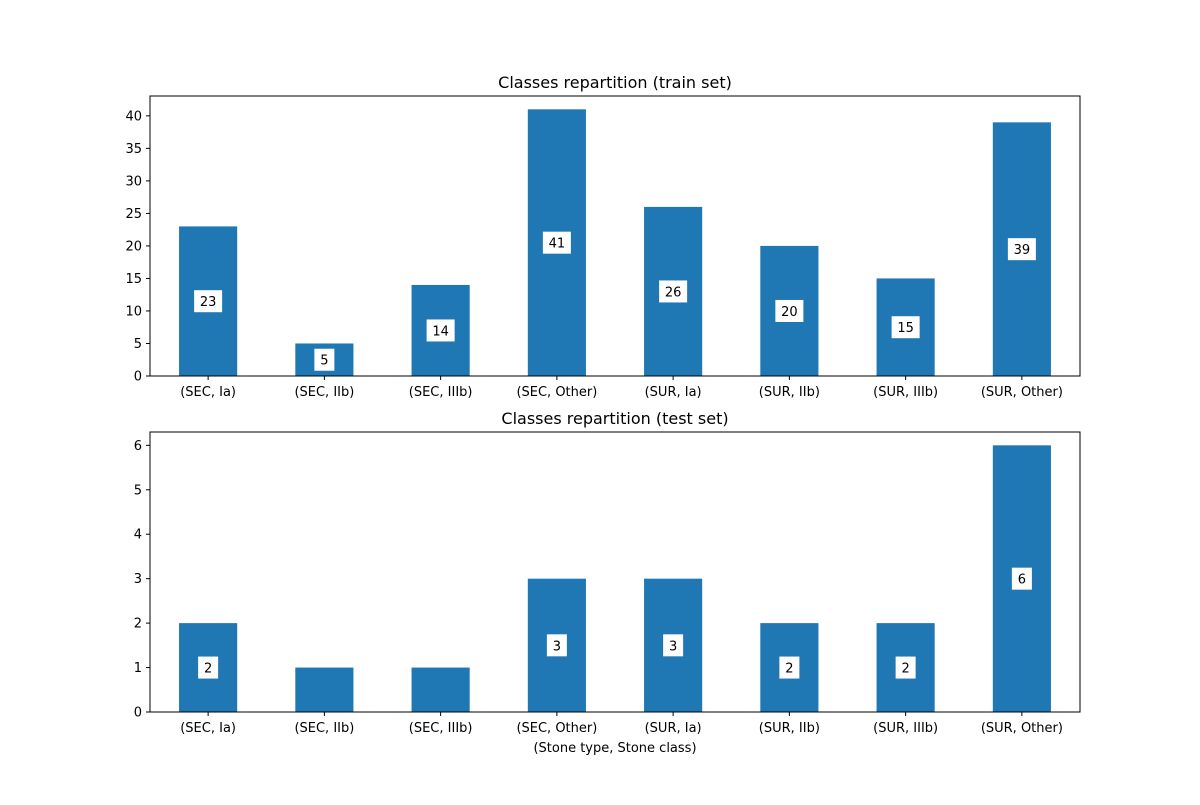 The height and width of the screenshot is (805, 1200). Describe the element at coordinates (673, 392) in the screenshot. I see `train-x-tick-label: (SUR, Ia)` at that location.